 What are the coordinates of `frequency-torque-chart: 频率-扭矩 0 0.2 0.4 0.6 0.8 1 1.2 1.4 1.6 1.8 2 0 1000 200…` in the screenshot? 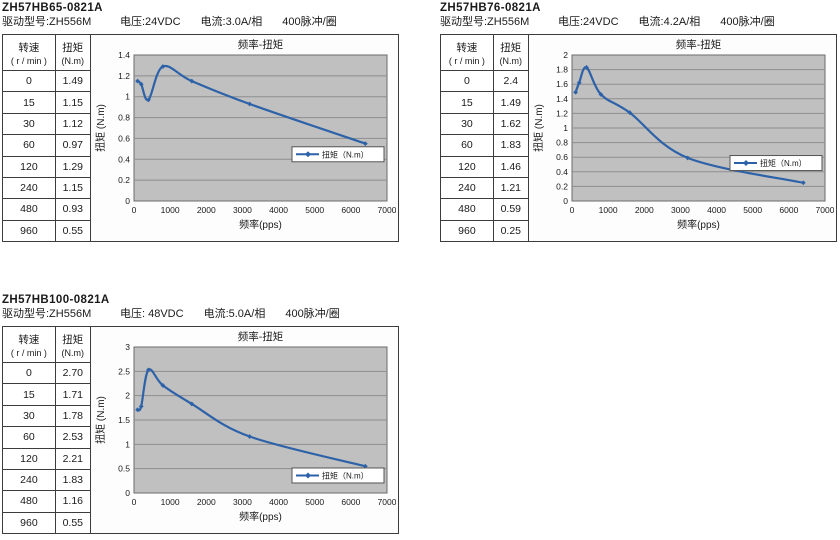 It's located at (683, 134).